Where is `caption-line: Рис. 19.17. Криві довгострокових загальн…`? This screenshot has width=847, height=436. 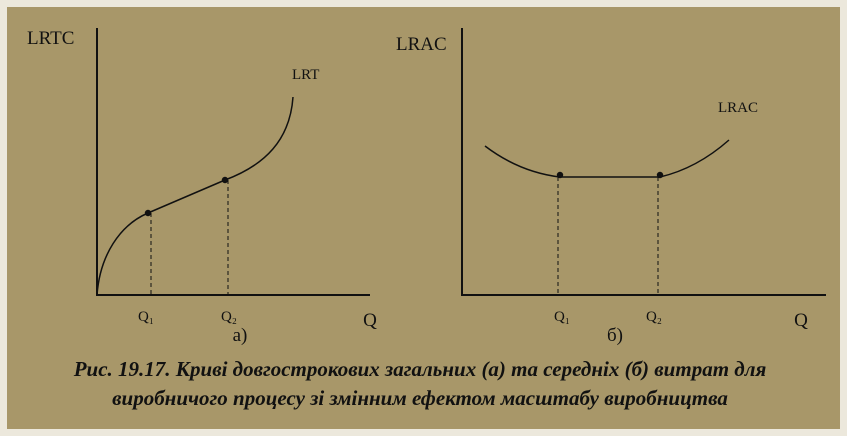
caption-line: Рис. 19.17. Криві довгострокових загальн… is located at coordinates (420, 369).